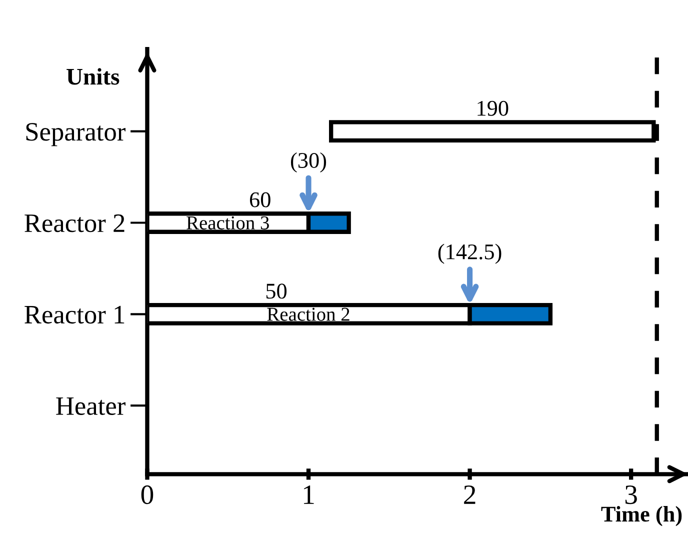  What do you see at coordinates (308, 162) in the screenshot?
I see `annotation: (30)` at bounding box center [308, 162].